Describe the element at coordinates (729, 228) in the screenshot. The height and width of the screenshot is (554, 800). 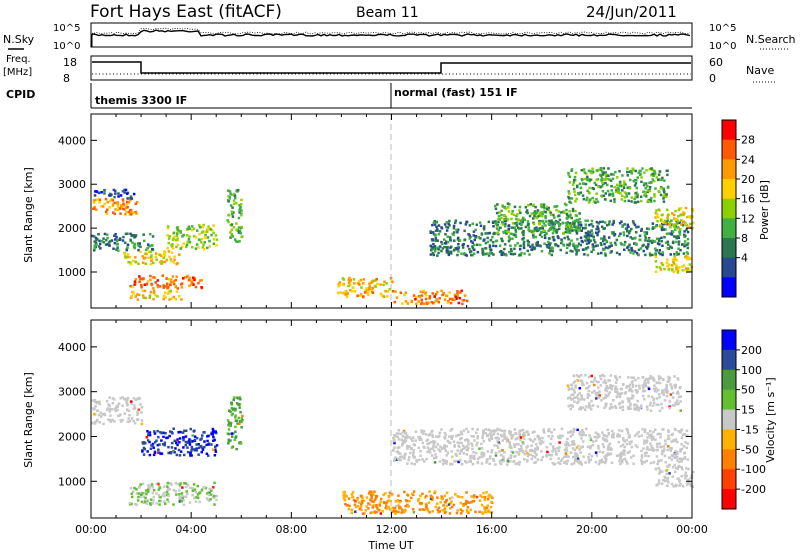
I see `colorbar-segment` at that location.